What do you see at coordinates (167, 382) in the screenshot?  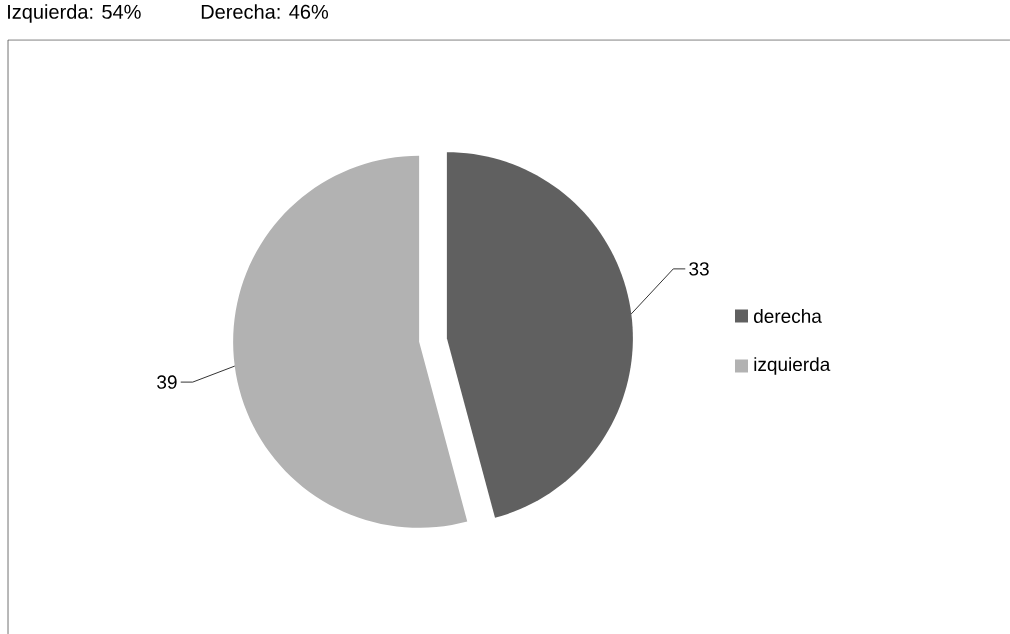 I see `data-label: 39` at bounding box center [167, 382].